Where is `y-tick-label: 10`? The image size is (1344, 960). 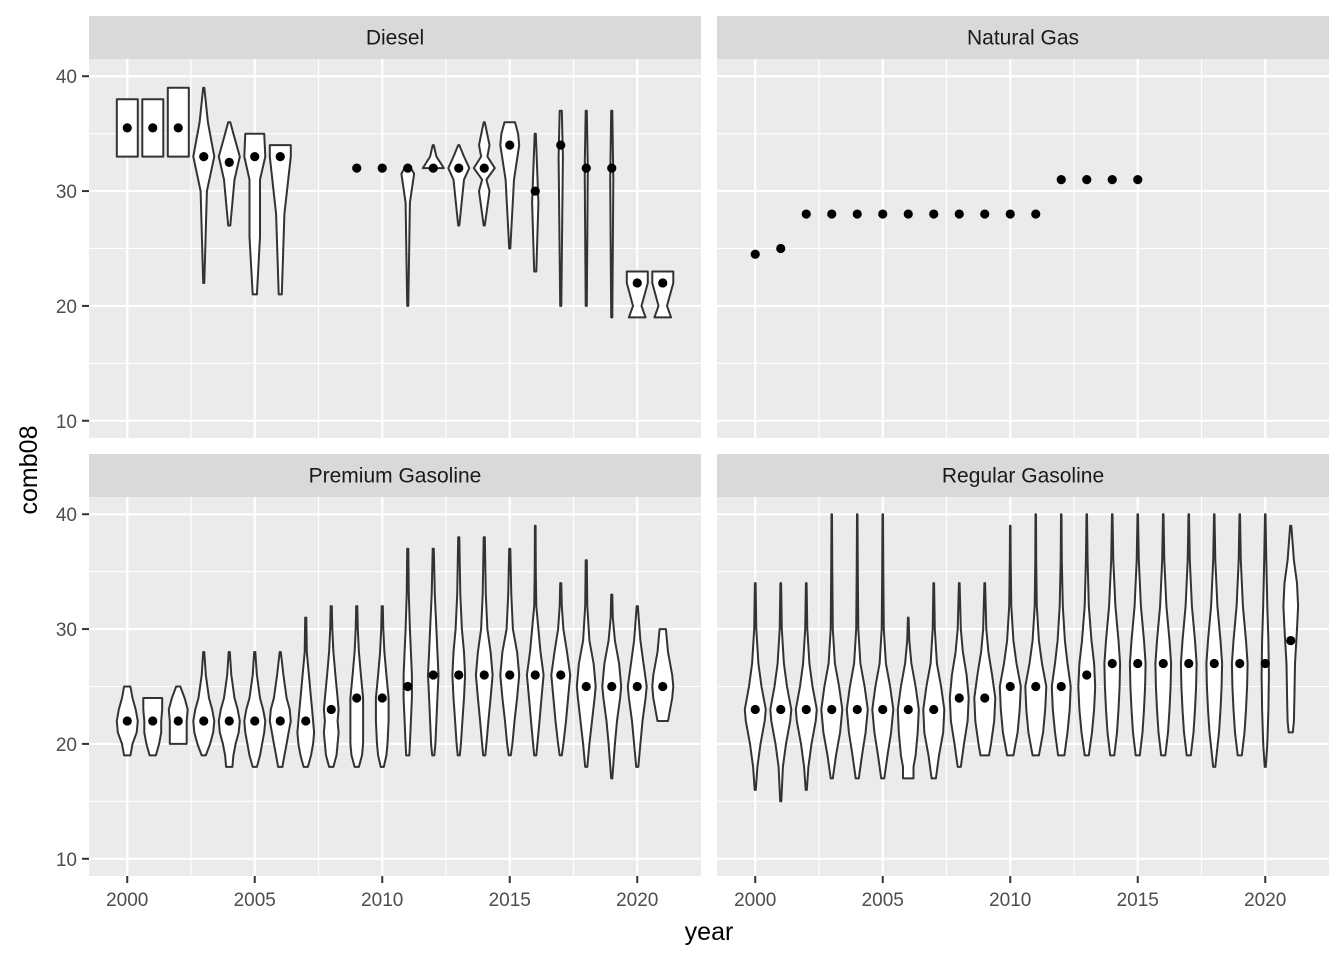
y-tick-label: 10 is located at coordinates (66, 860).